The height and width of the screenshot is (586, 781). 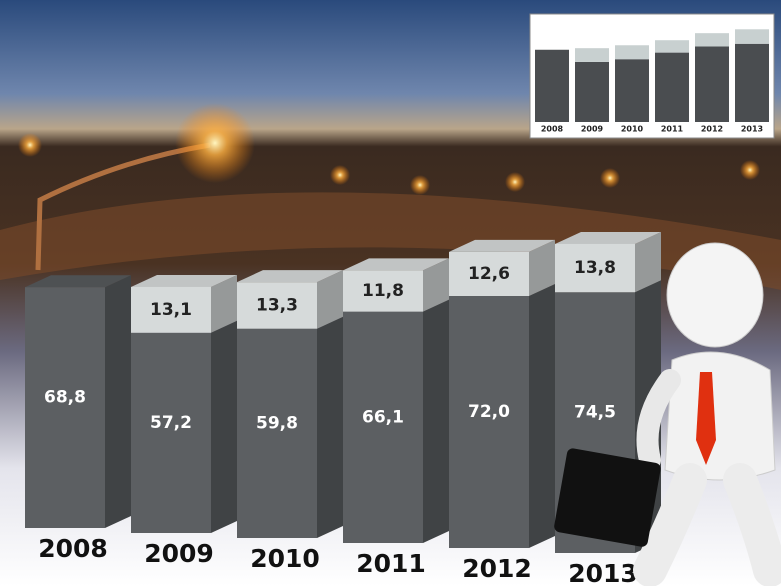 I want to click on bar-value-label: 66,1, so click(x=383, y=417).